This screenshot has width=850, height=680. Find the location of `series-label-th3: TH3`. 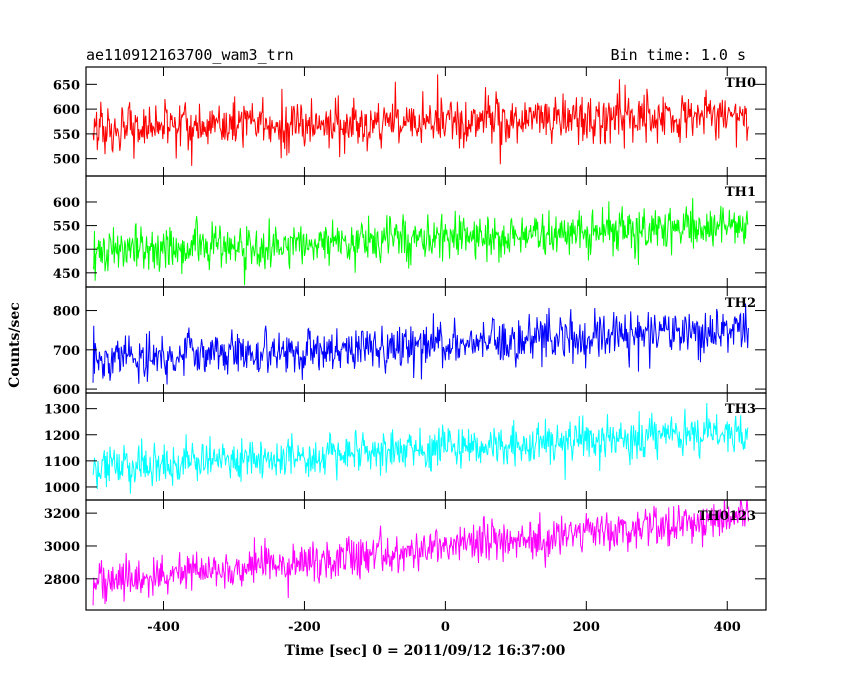

series-label-th3: TH3 is located at coordinates (740, 409).